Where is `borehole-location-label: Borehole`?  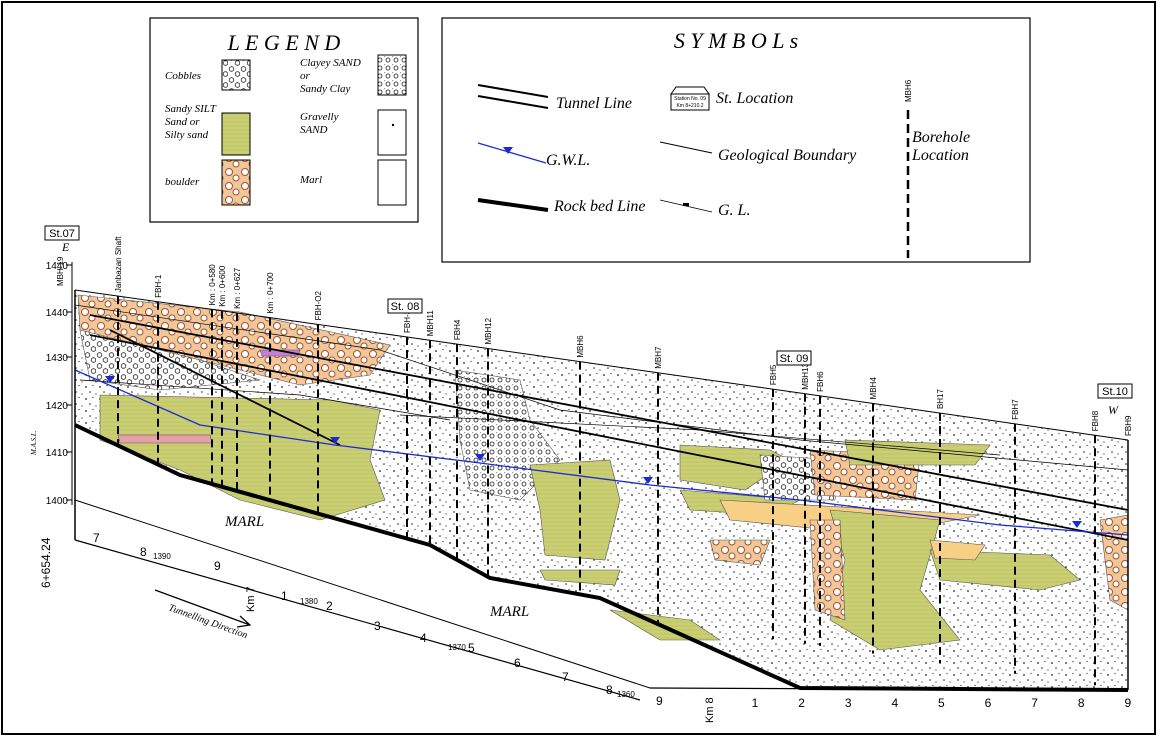
borehole-location-label: Borehole is located at coordinates (941, 137).